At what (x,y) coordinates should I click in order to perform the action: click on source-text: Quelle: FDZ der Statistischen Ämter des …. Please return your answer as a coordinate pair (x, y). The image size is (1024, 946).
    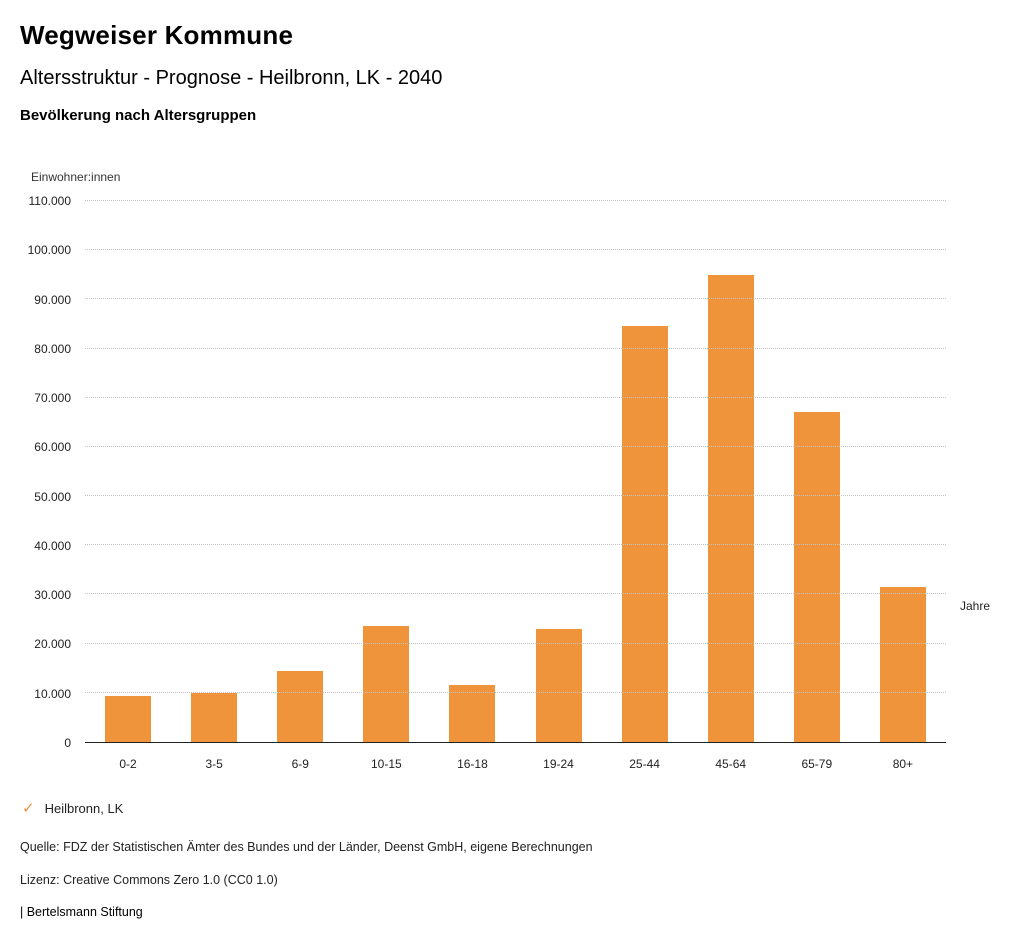
    Looking at the image, I should click on (306, 847).